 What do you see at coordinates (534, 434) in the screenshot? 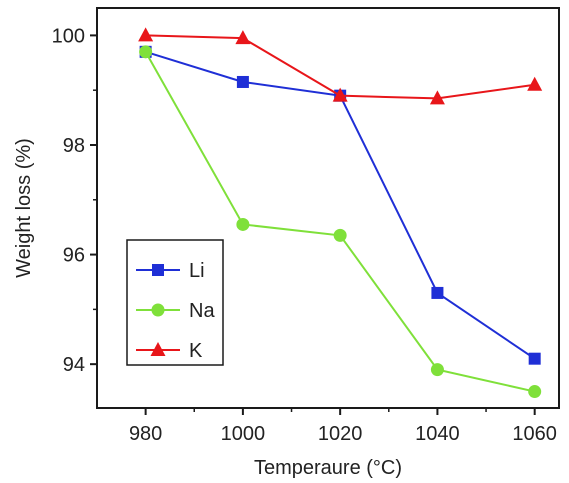
I see `x-tick-label: 1060` at bounding box center [534, 434].